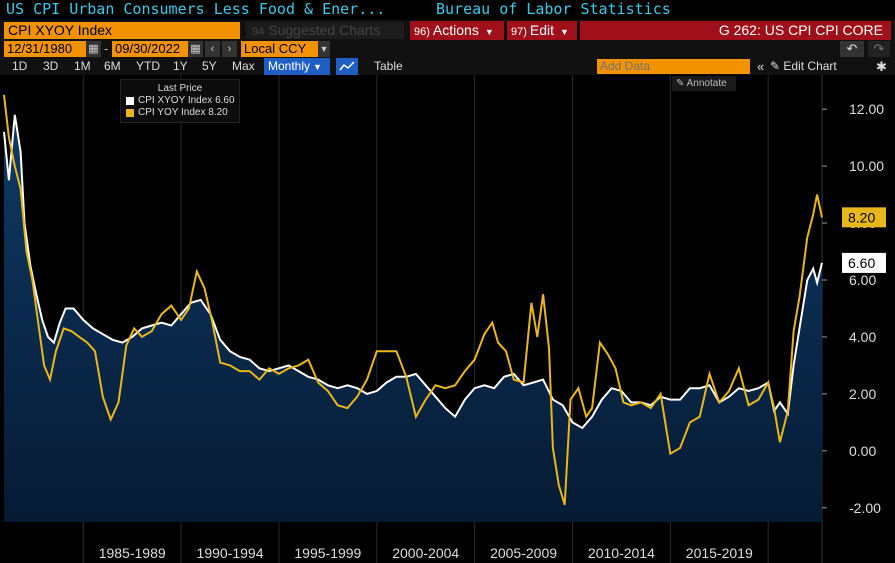  I want to click on last-value-tag-headline: 8.20, so click(861, 217).